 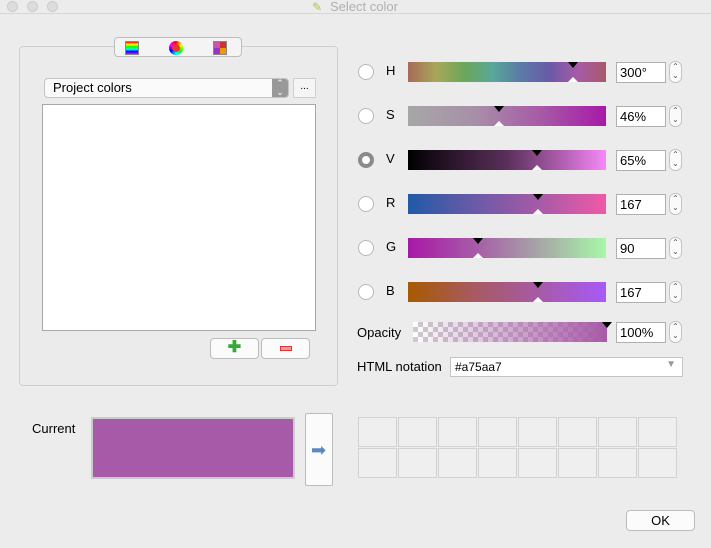 I want to click on channel-label: B, so click(x=390, y=290).